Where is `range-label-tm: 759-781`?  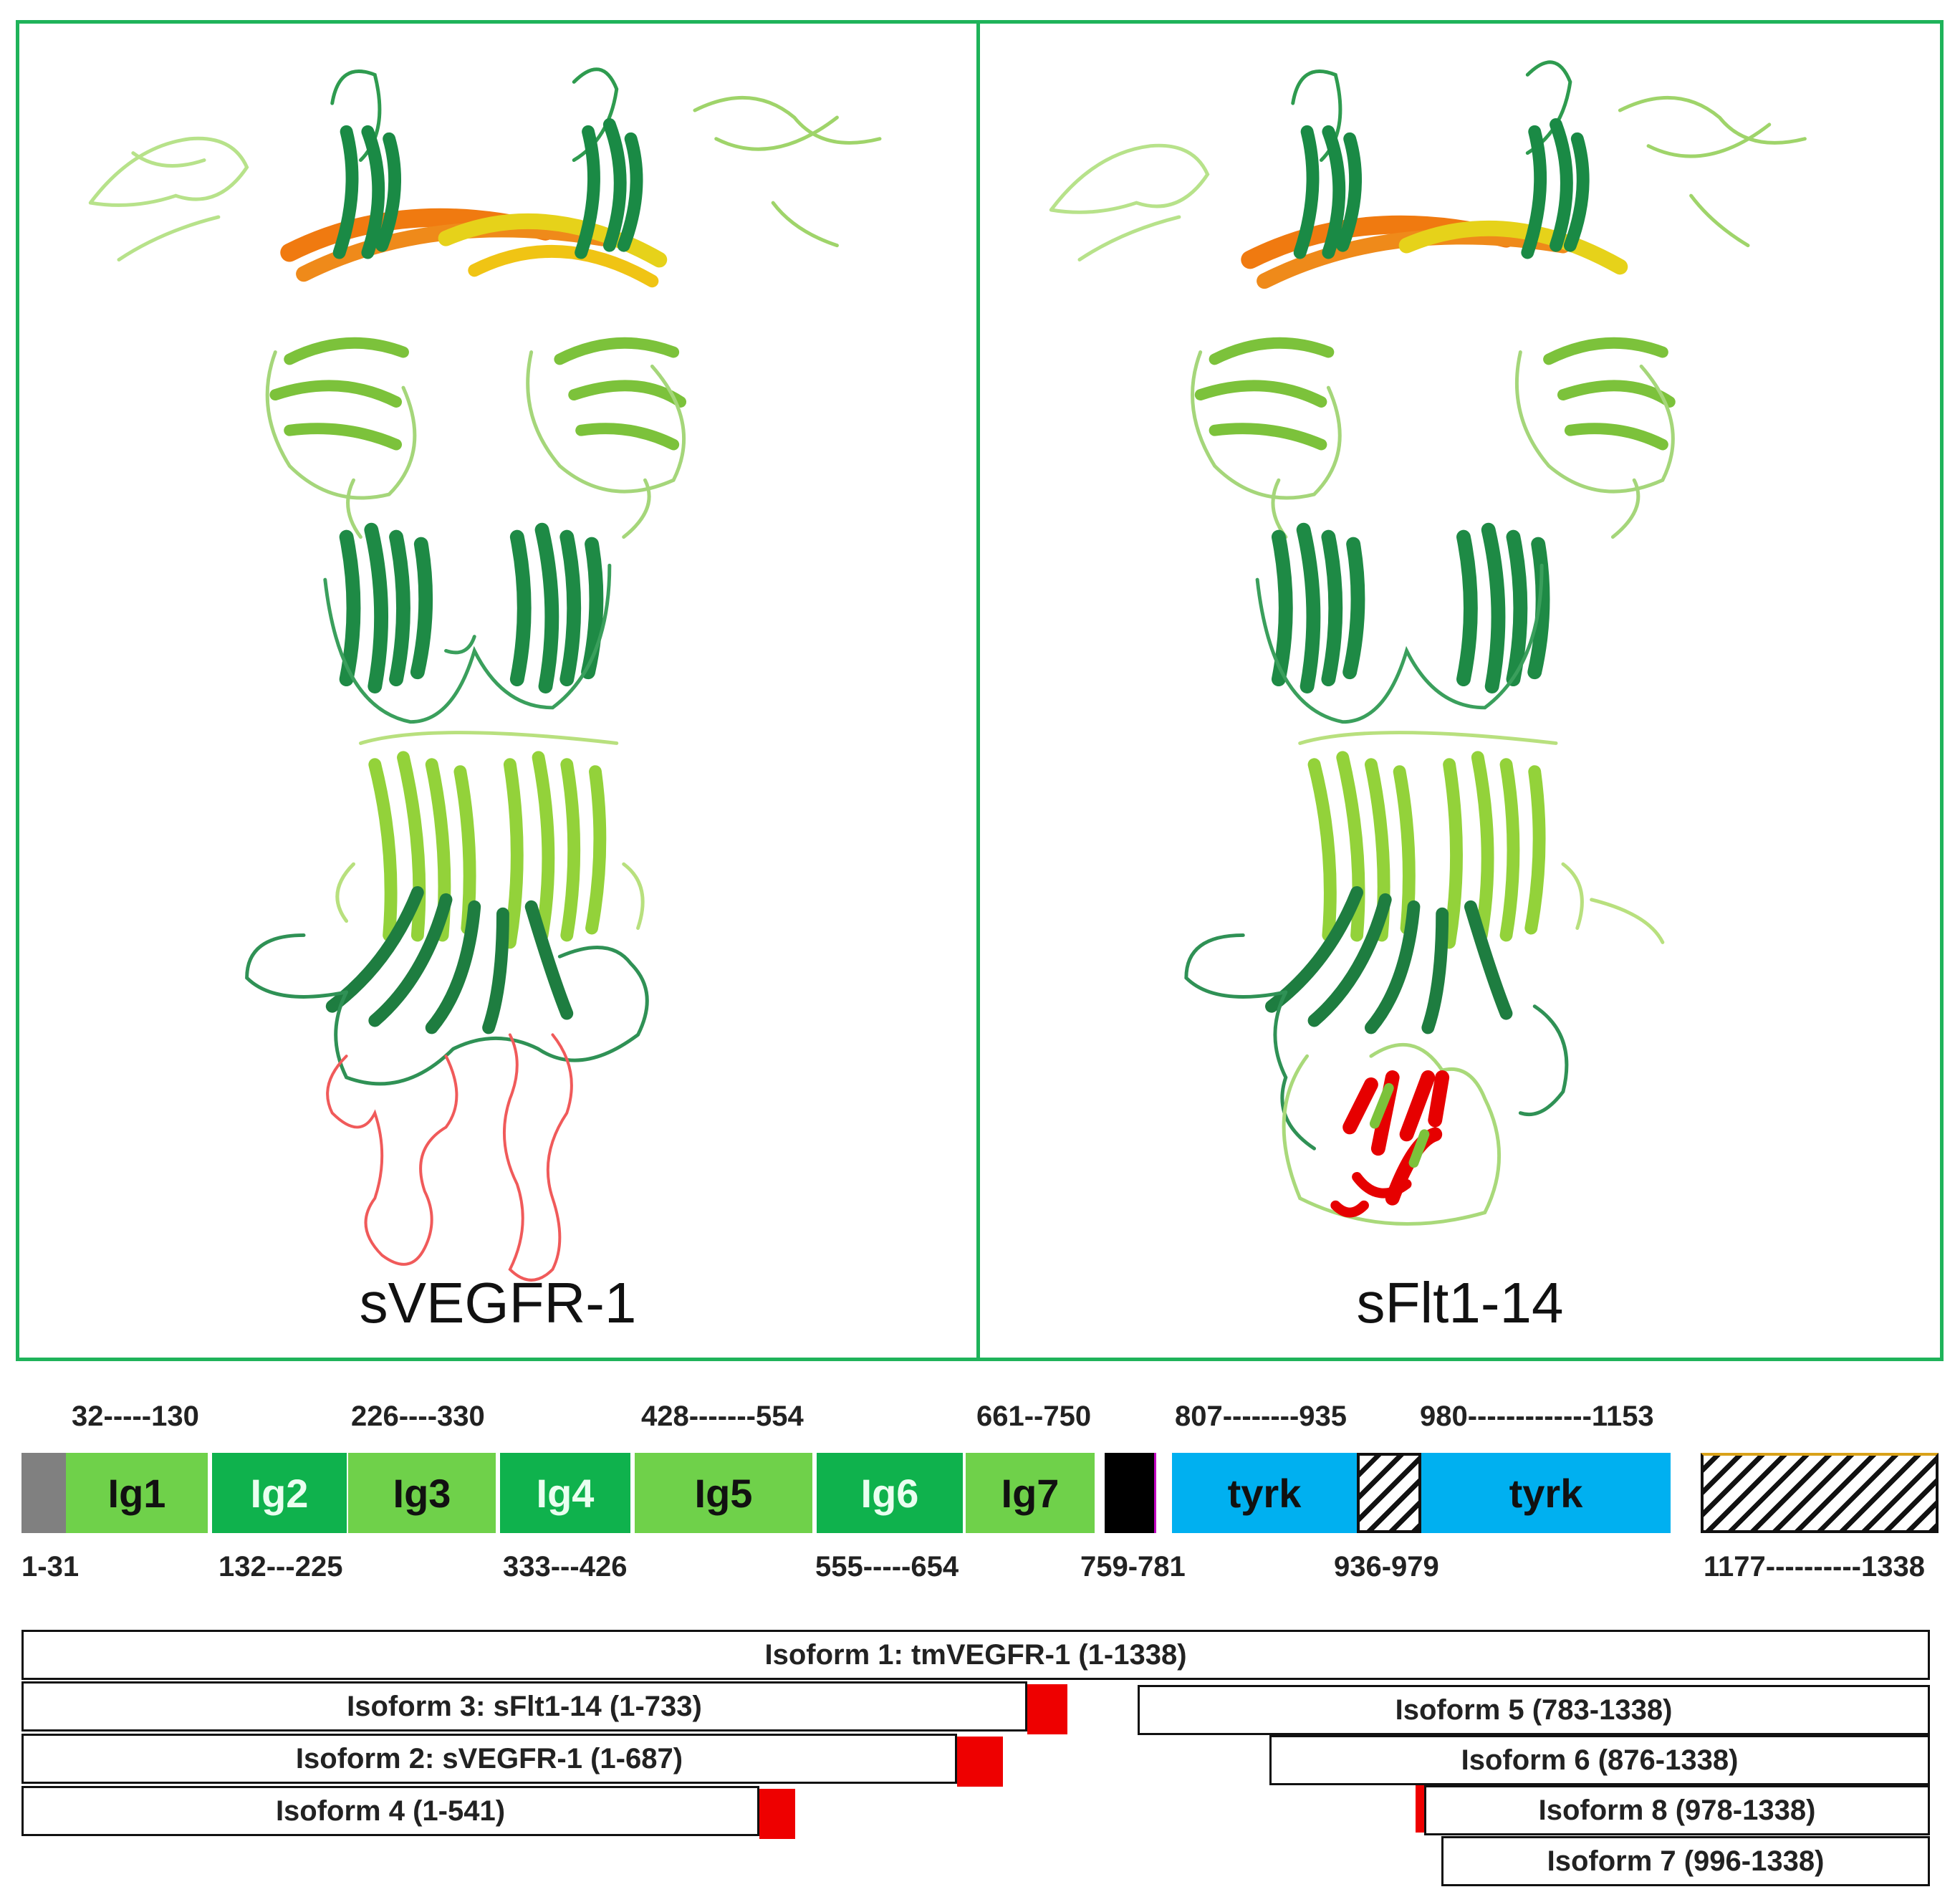 range-label-tm: 759-781 is located at coordinates (1133, 1567).